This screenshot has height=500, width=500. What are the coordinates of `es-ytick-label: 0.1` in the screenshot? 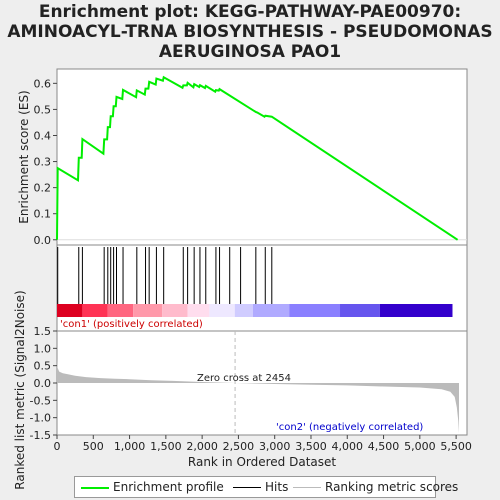 It's located at (43, 214).